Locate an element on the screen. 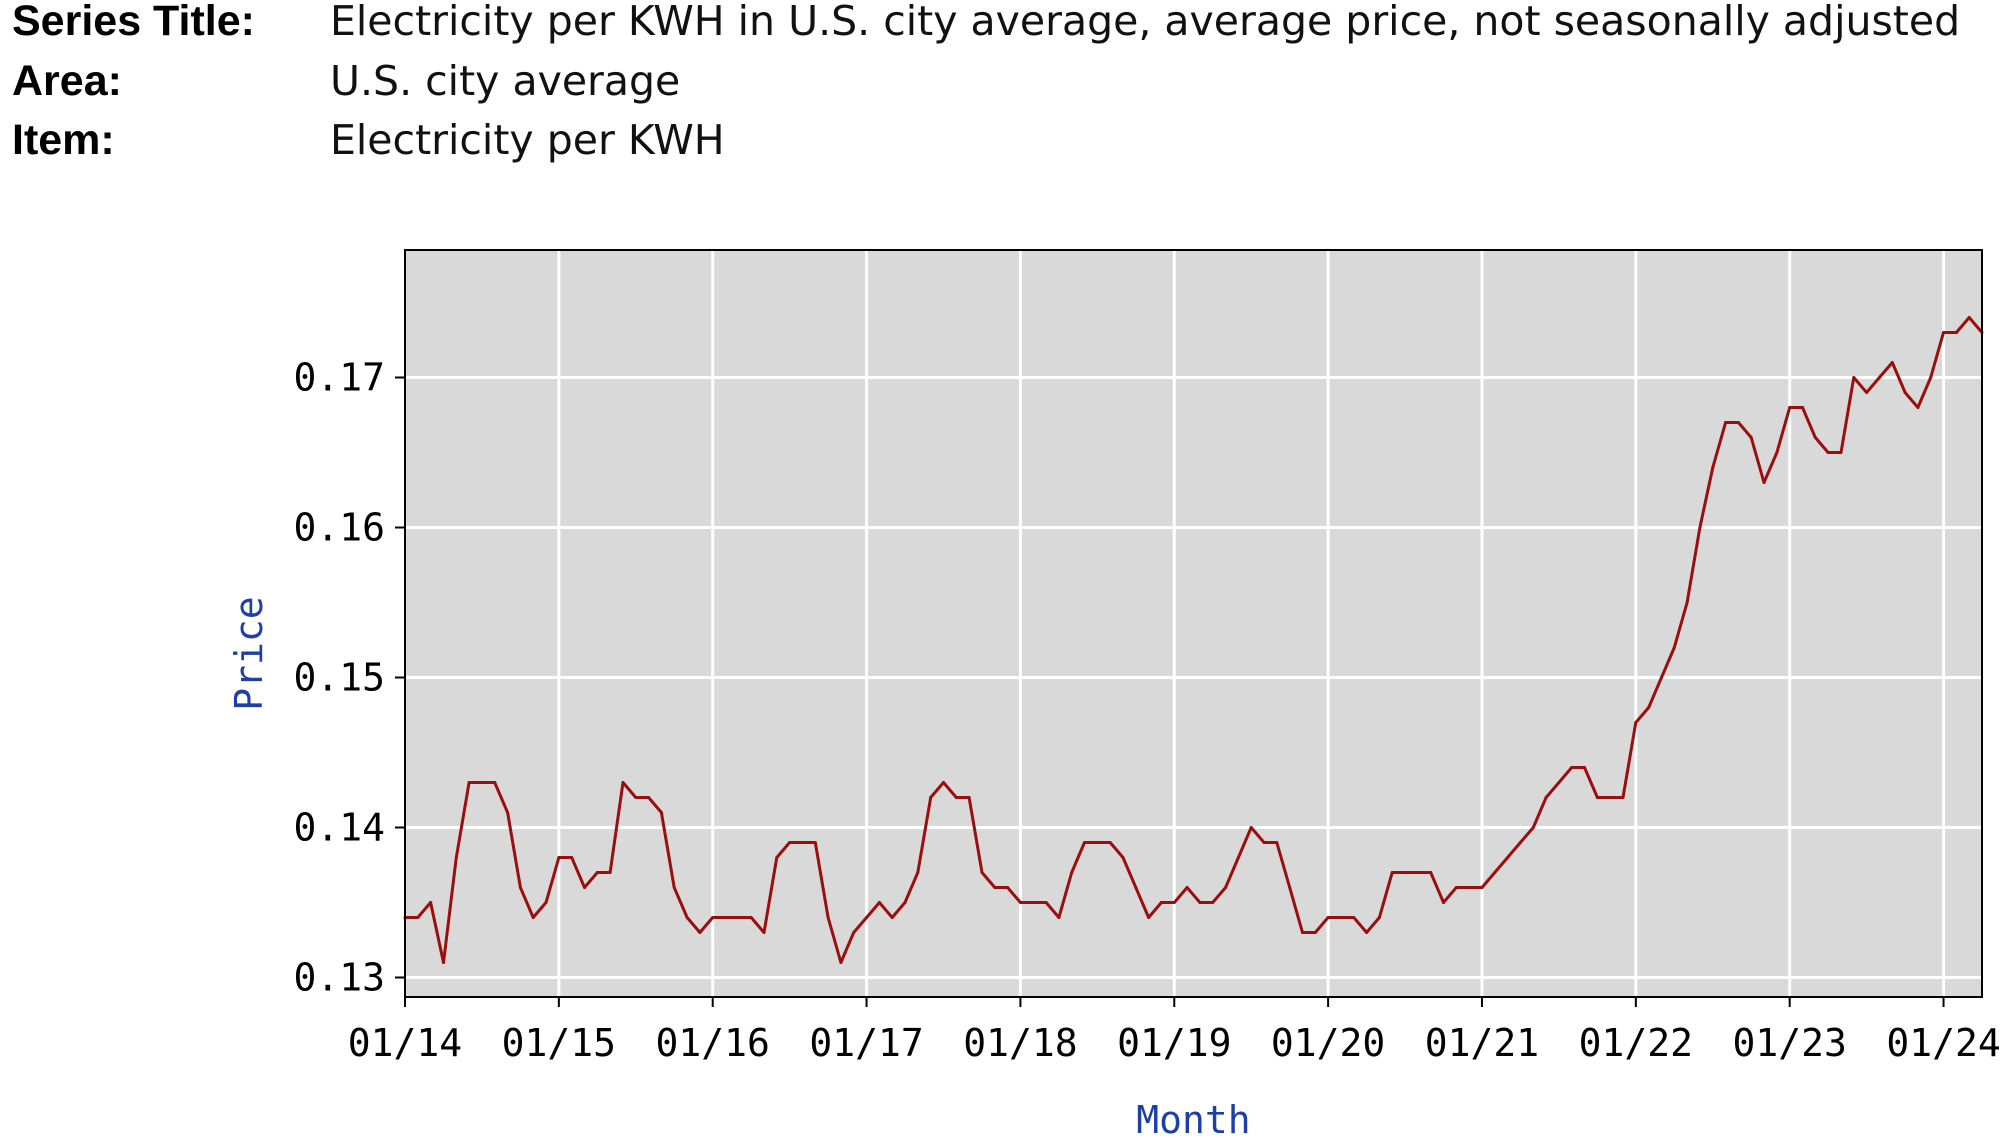  series-title-label: Series Title: is located at coordinates (133, 22).